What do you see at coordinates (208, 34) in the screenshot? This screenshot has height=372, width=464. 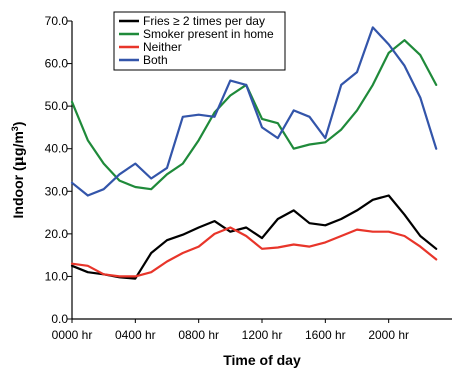 I see `legend-label-1: Smoker present in home` at bounding box center [208, 34].